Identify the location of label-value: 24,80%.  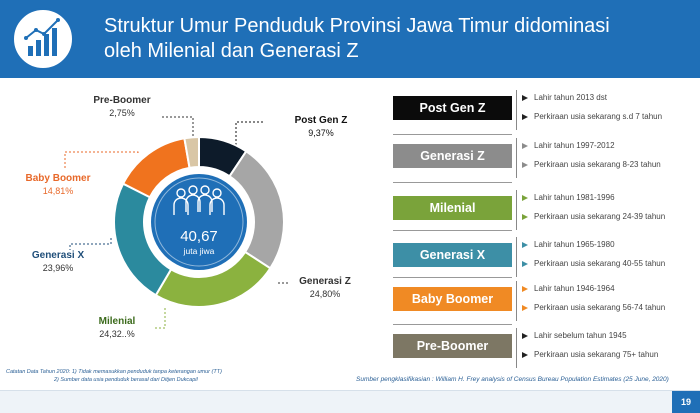
(325, 294).